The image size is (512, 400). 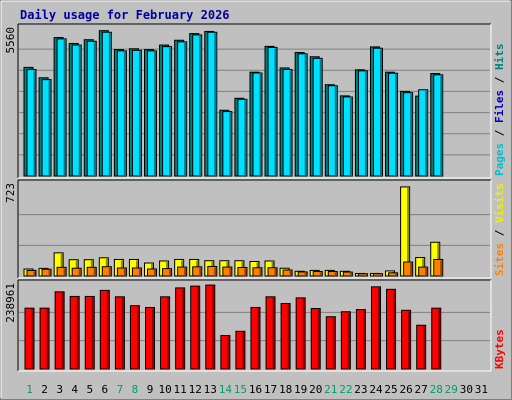 What do you see at coordinates (195, 389) in the screenshot?
I see `x-tick-label-day-12: 12` at bounding box center [195, 389].